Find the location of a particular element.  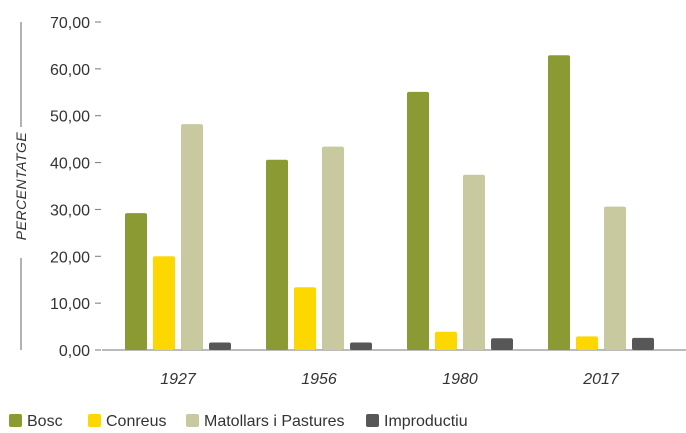

bar-matollars-i-pastures-1956 is located at coordinates (333, 248).